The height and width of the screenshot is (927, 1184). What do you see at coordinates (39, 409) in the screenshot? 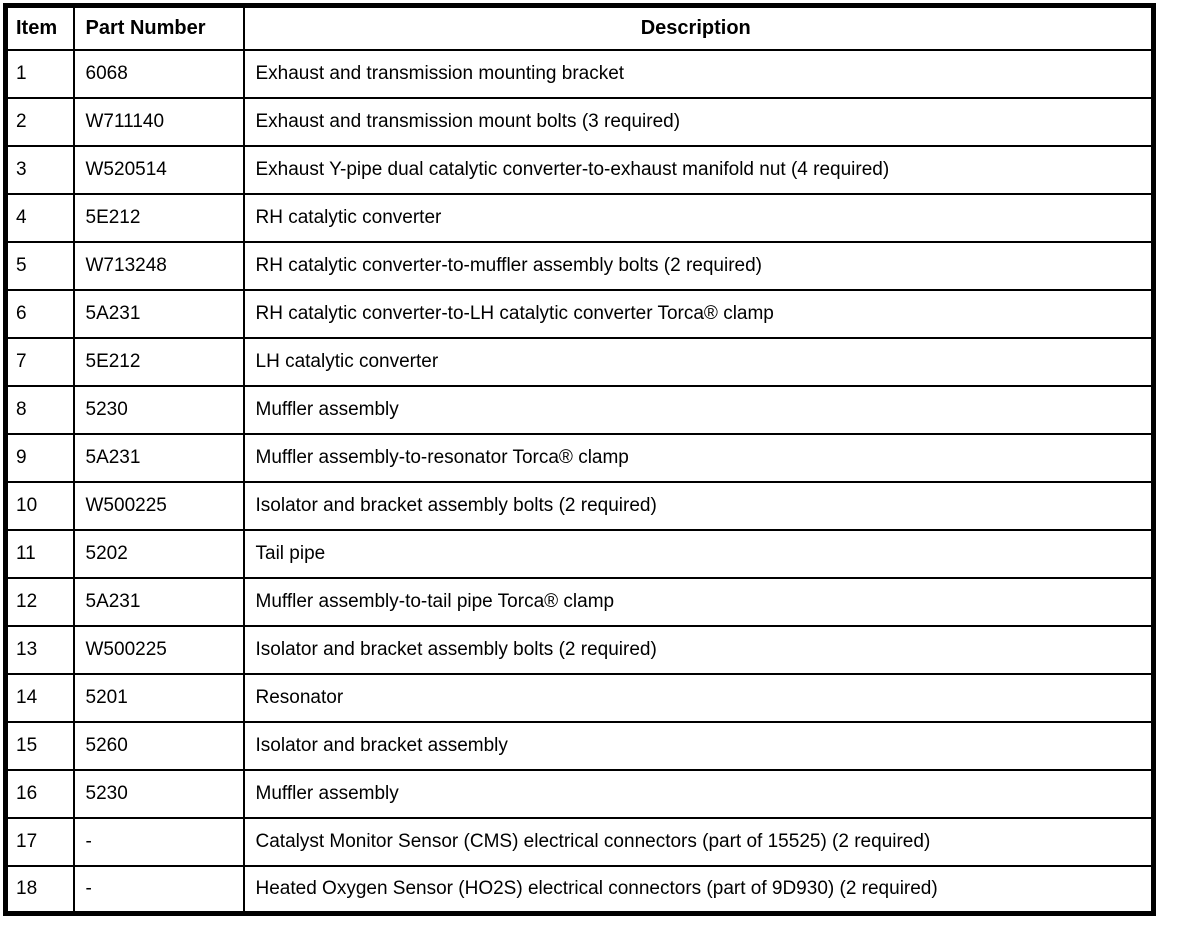
I see `item-cell: 8` at bounding box center [39, 409].